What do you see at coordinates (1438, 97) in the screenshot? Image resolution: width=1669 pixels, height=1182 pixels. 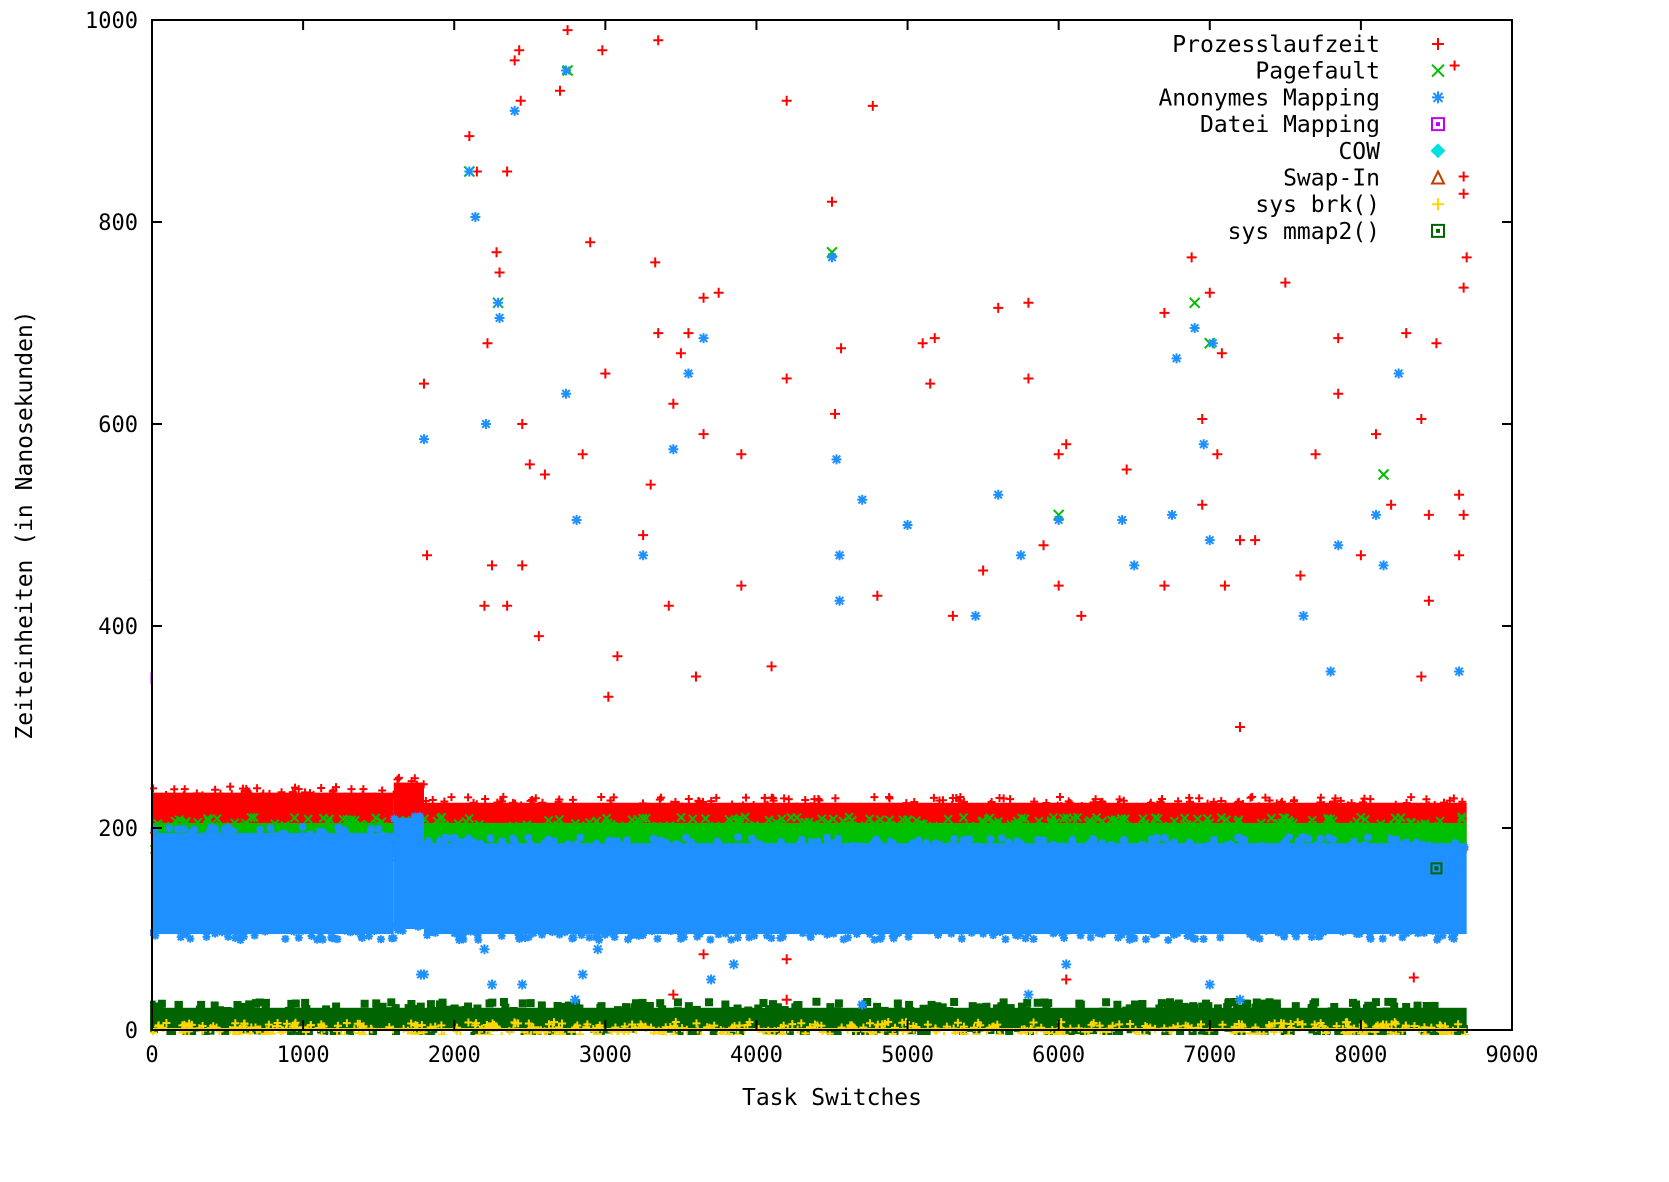 I see `legend-marker-anonymes-mapping` at bounding box center [1438, 97].